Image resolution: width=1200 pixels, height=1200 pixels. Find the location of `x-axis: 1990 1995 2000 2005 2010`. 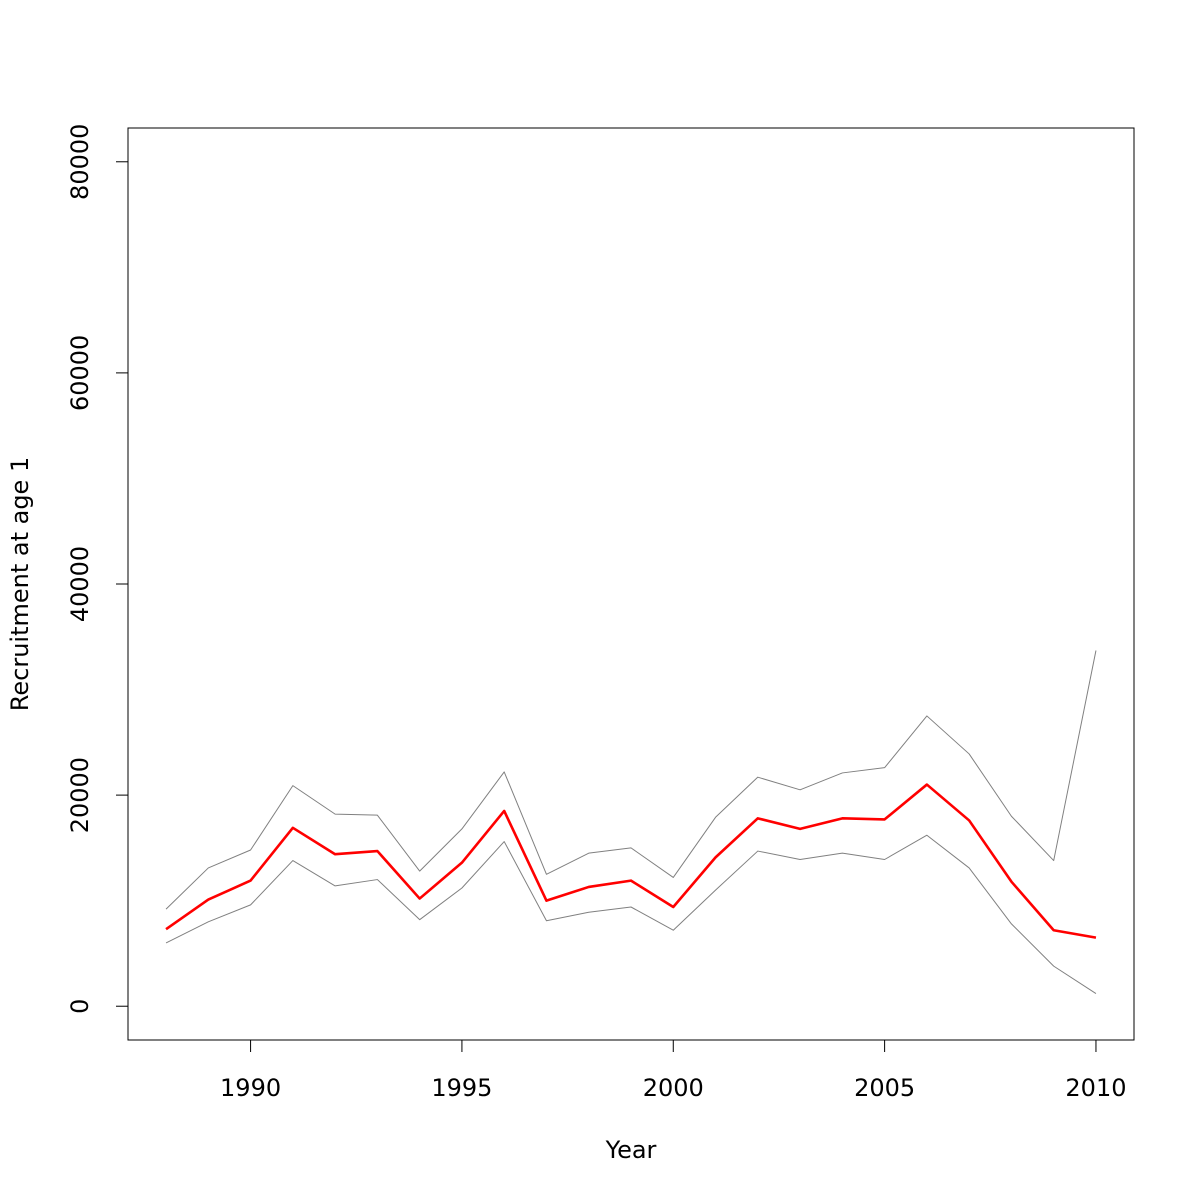

x-axis: 1990 1995 2000 2005 2010 is located at coordinates (673, 1070).